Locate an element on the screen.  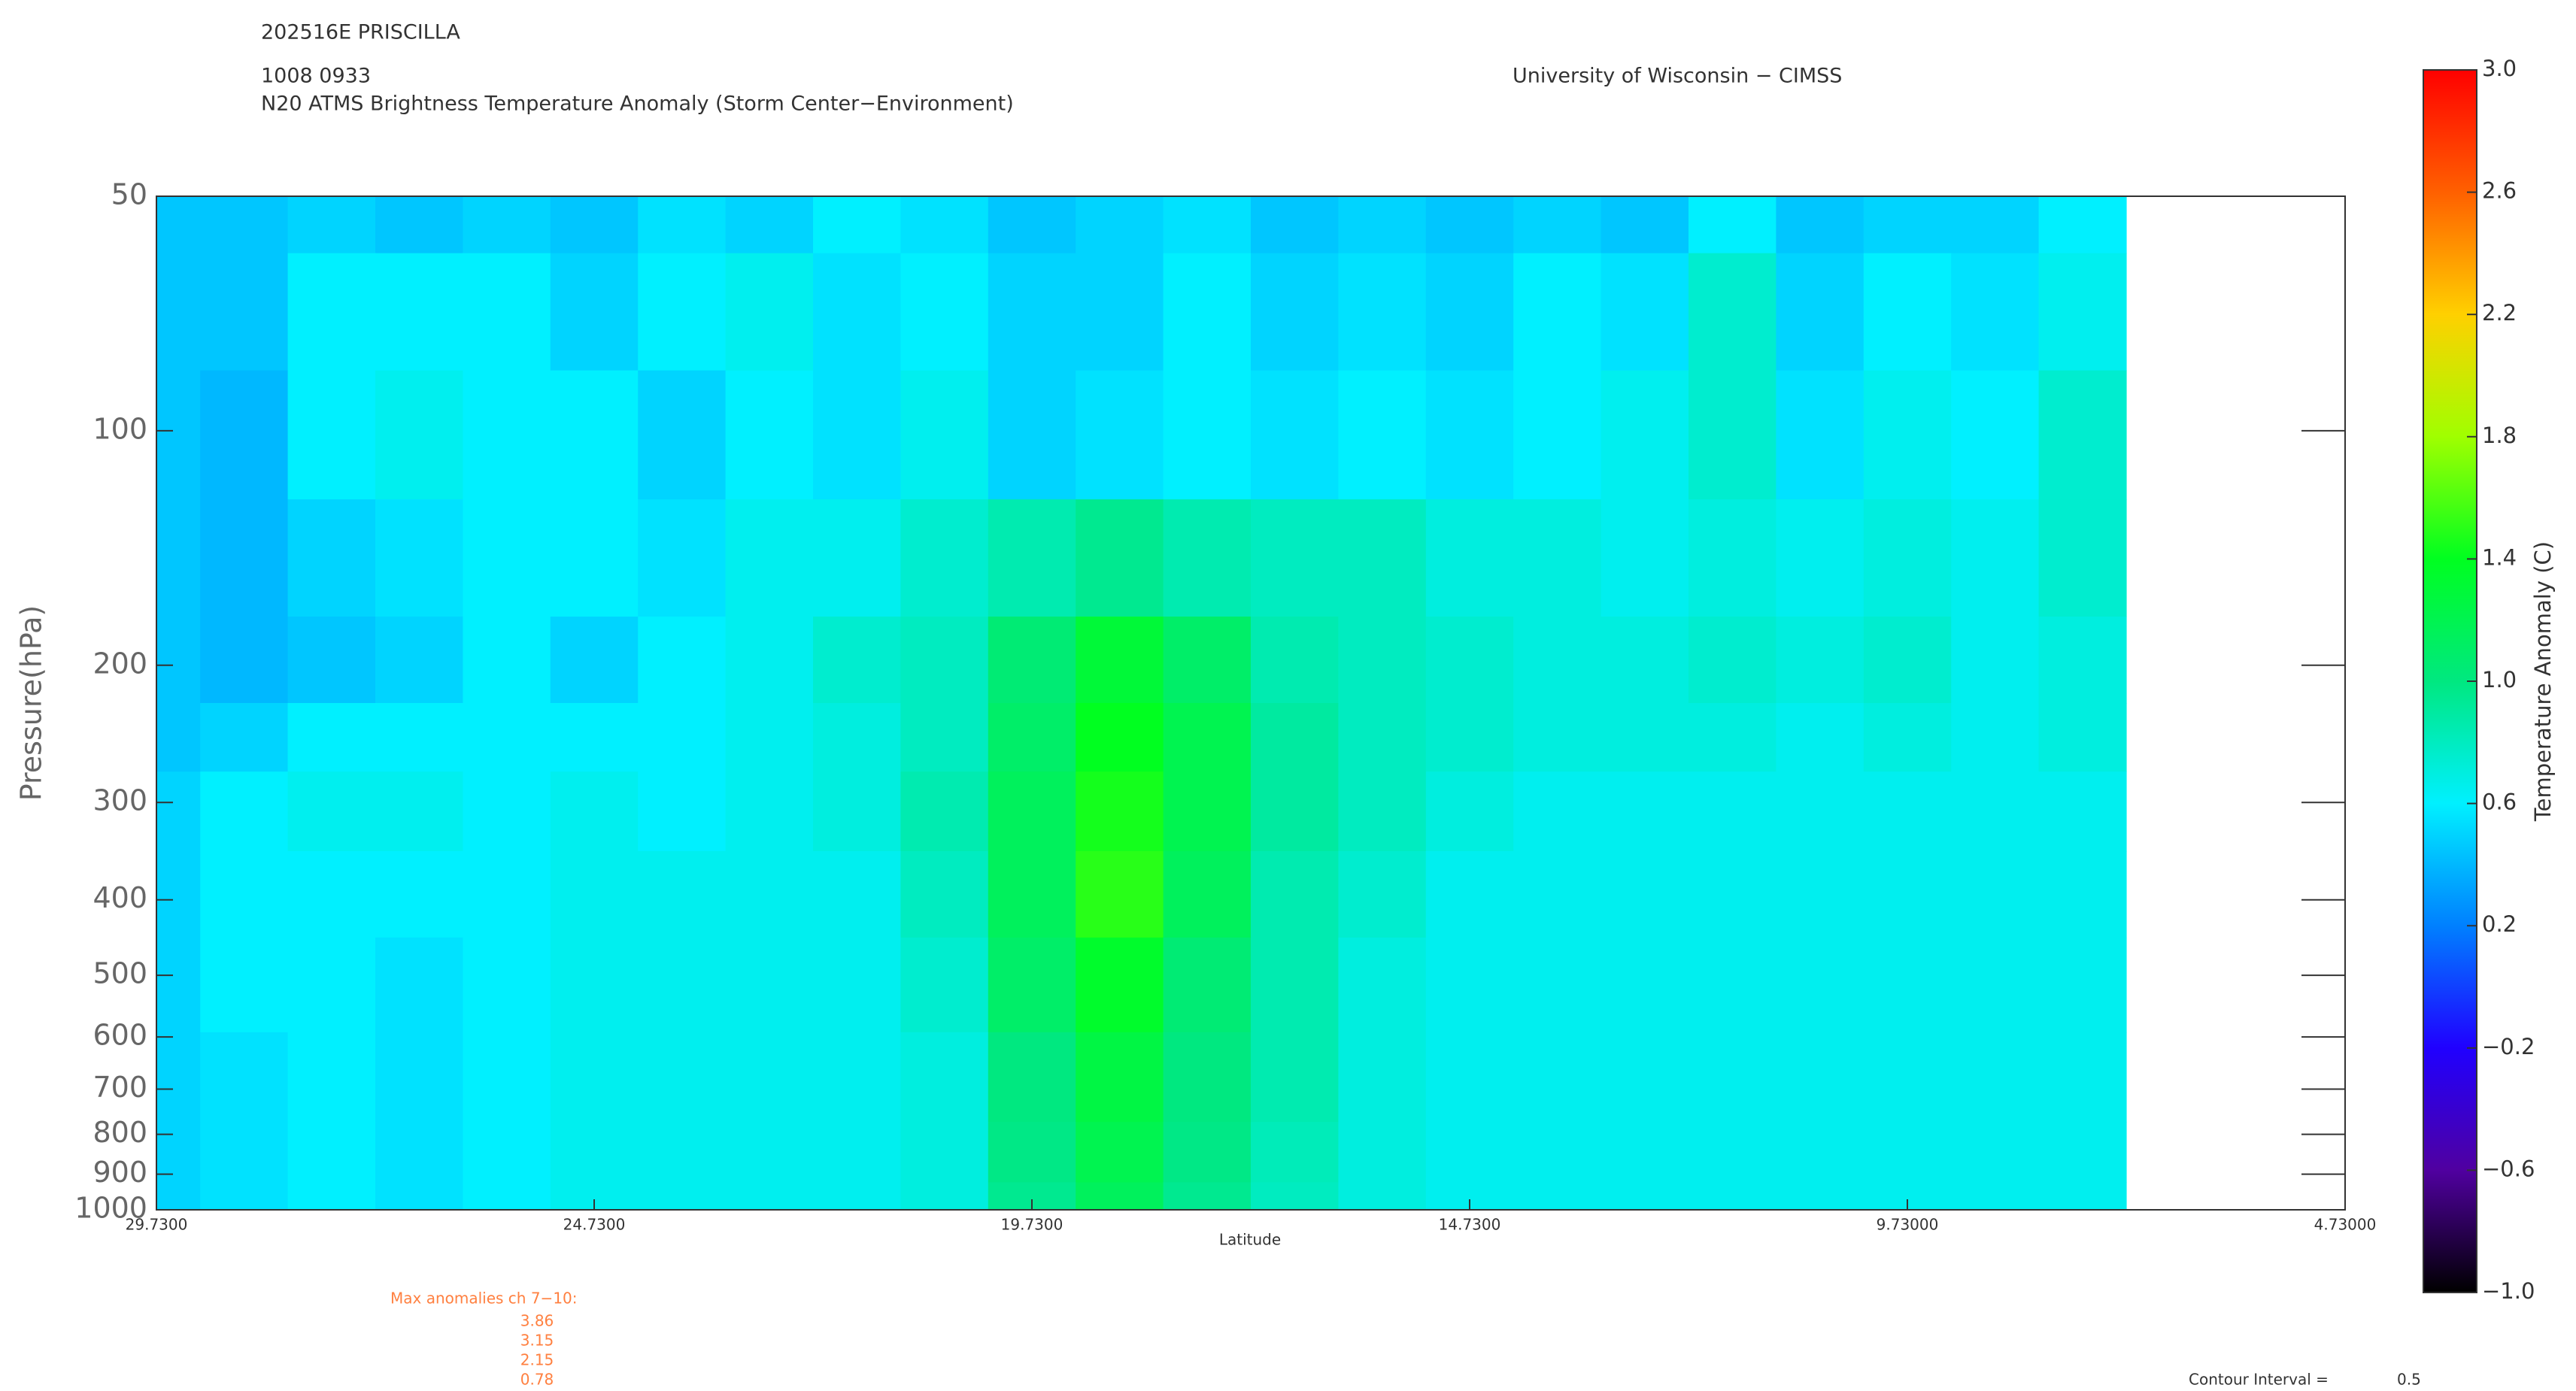
colorbar-tick-label: 1.0 is located at coordinates (2499, 679).